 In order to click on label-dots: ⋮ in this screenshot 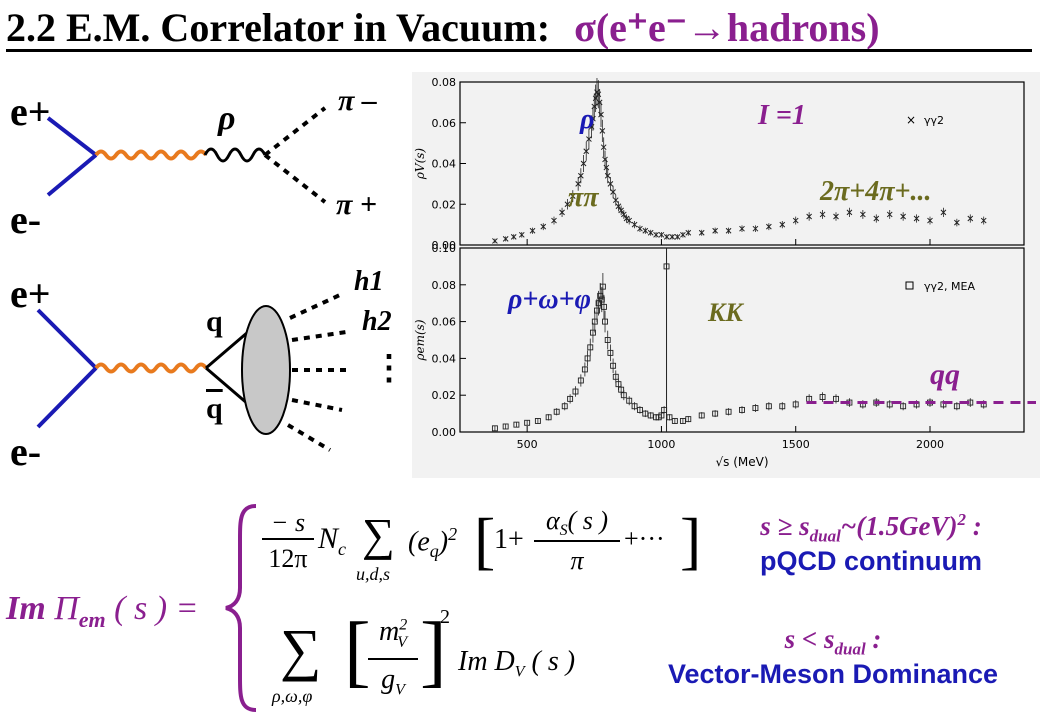, I will do `click(389, 368)`.